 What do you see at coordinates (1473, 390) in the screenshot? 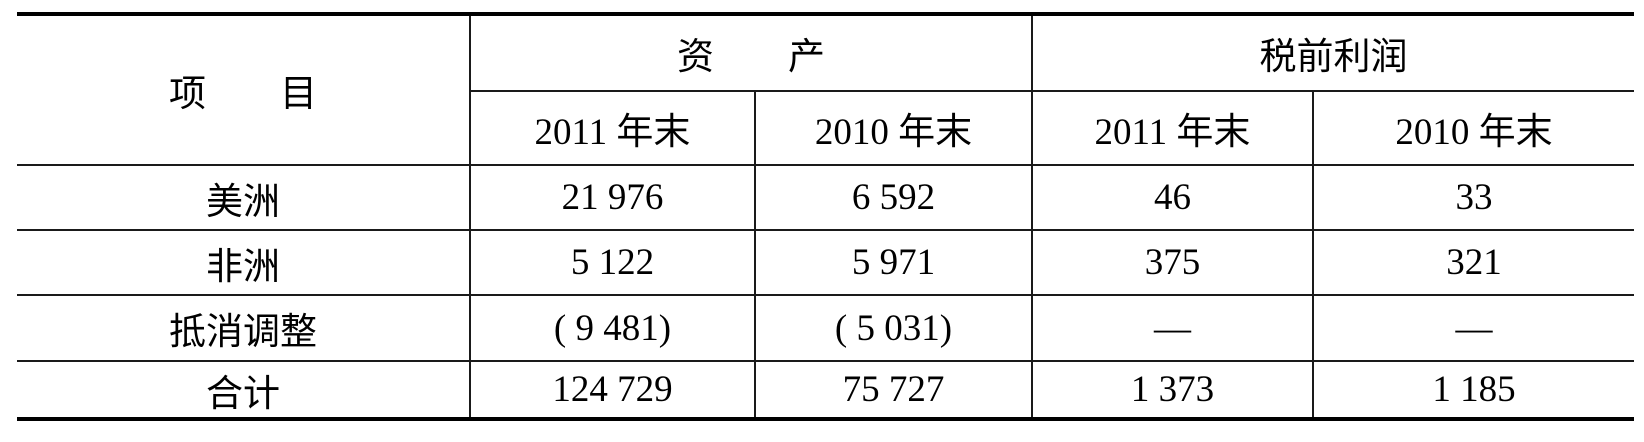
I see `value-cell: 1 185` at bounding box center [1473, 390].